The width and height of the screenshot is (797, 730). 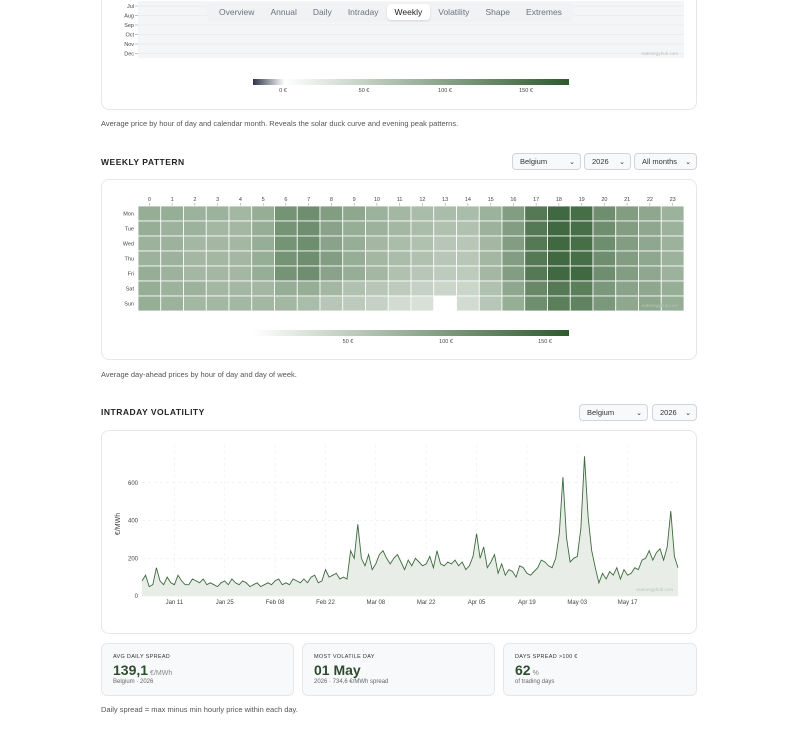 I want to click on x-tick-label: Feb 22, so click(x=325, y=603).